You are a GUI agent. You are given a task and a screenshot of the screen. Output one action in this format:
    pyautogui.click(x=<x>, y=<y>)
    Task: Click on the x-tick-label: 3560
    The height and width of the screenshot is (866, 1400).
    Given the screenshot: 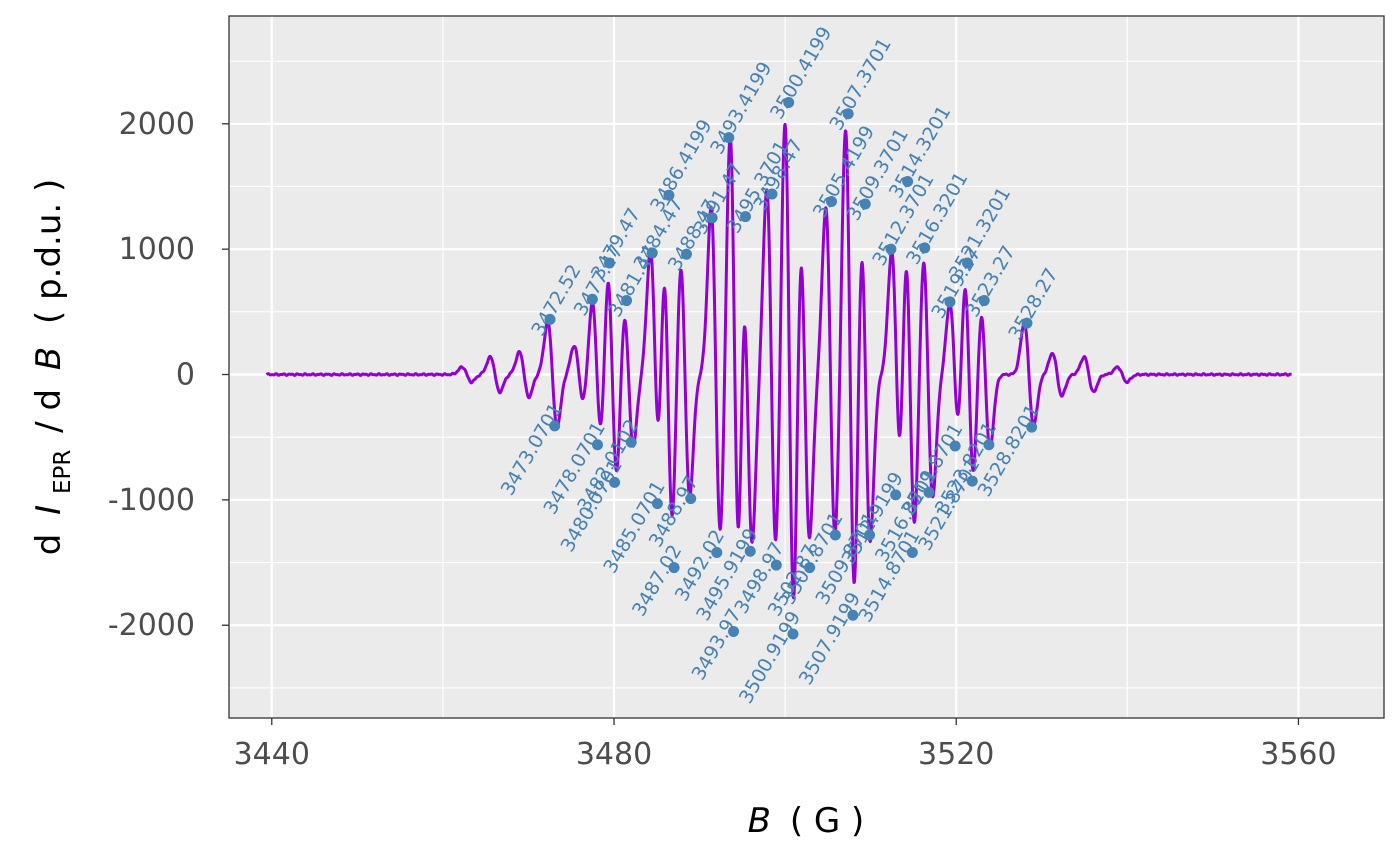 What is the action you would take?
    pyautogui.click(x=1298, y=754)
    